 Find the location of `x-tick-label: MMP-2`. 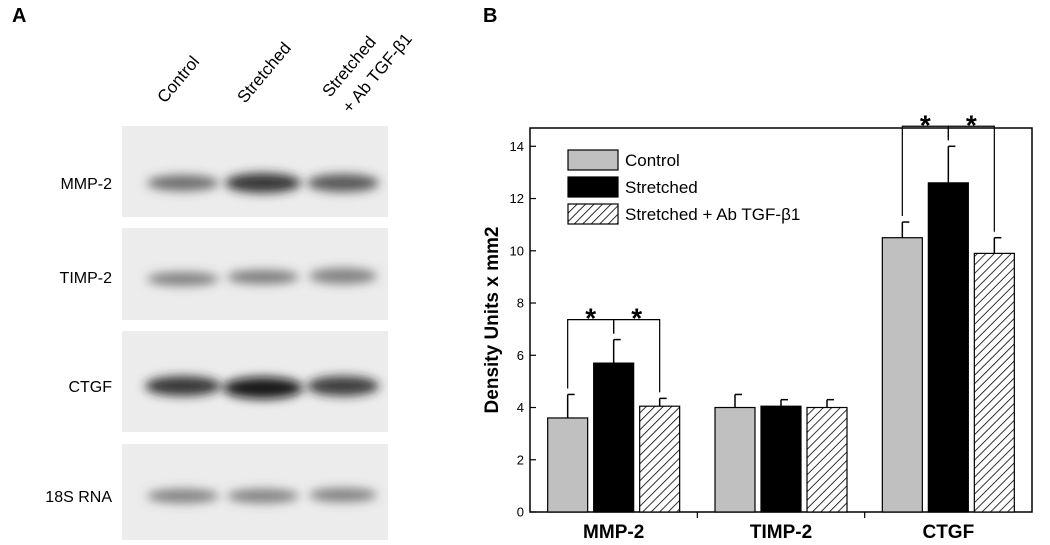

x-tick-label: MMP-2 is located at coordinates (613, 532).